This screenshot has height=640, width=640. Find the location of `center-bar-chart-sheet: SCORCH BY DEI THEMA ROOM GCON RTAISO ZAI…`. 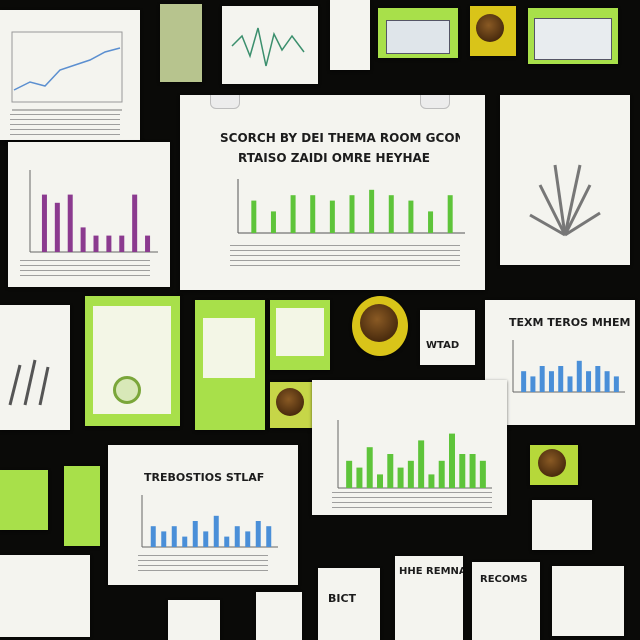

center-bar-chart-sheet: SCORCH BY DEI THEMA ROOM GCON RTAISO ZAI… is located at coordinates (332, 192).